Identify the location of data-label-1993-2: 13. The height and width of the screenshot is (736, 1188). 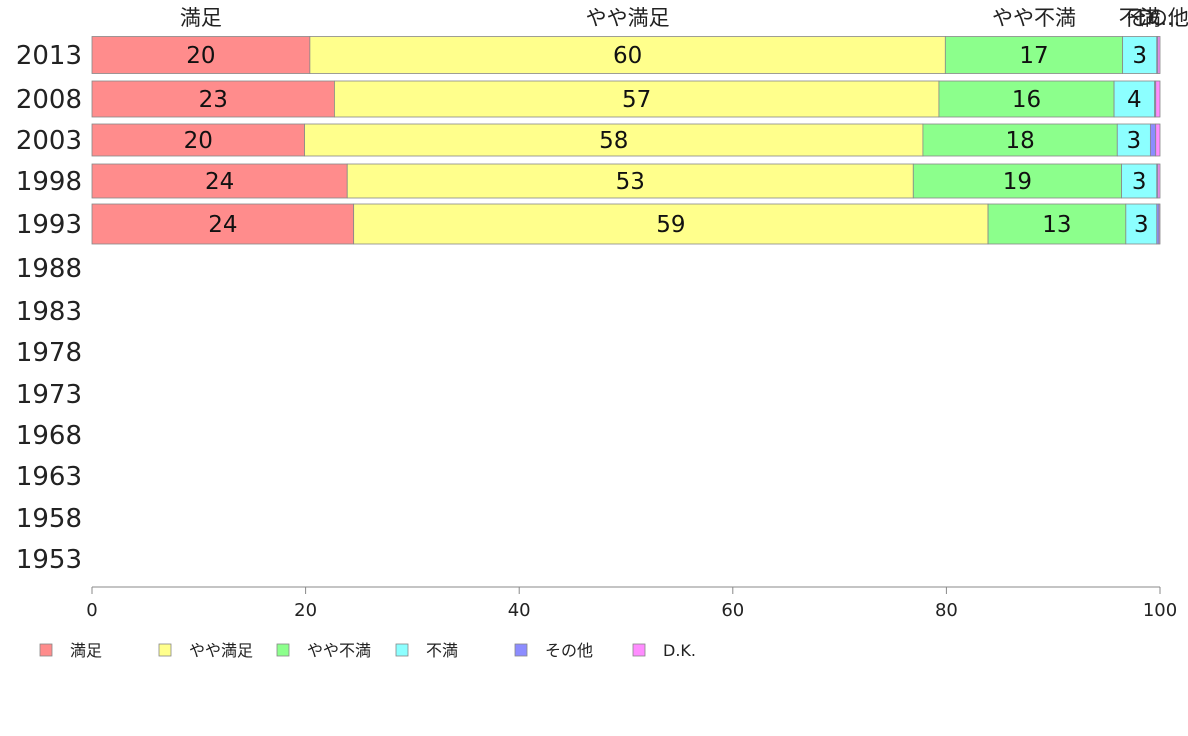
(1056, 225).